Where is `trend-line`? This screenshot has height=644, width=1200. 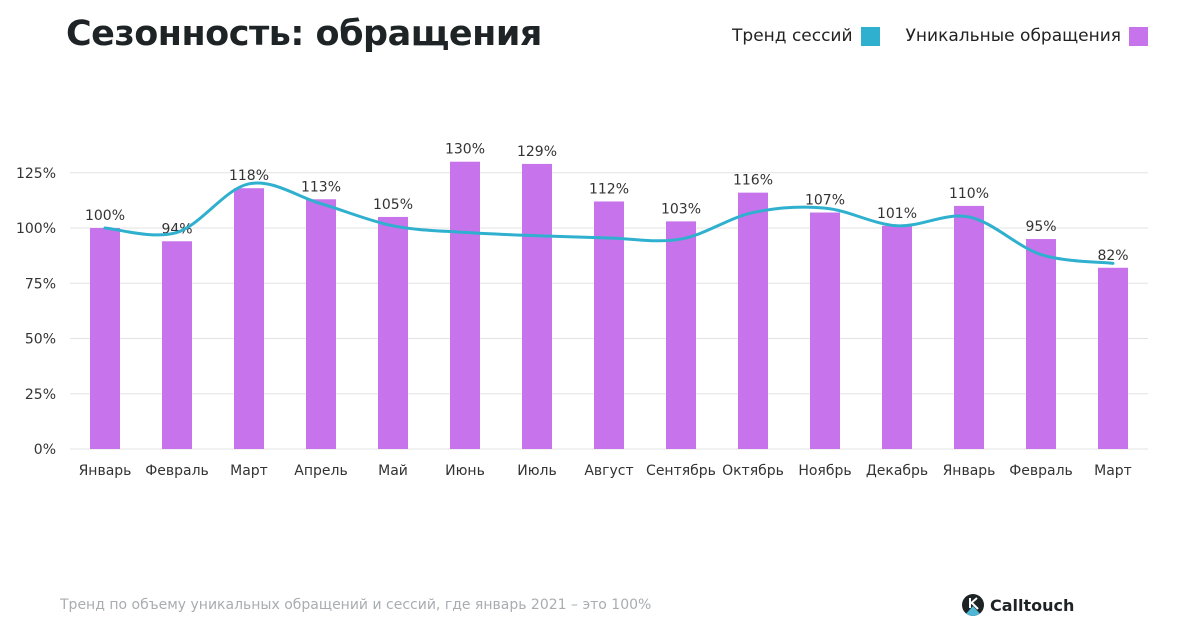
trend-line is located at coordinates (609, 223).